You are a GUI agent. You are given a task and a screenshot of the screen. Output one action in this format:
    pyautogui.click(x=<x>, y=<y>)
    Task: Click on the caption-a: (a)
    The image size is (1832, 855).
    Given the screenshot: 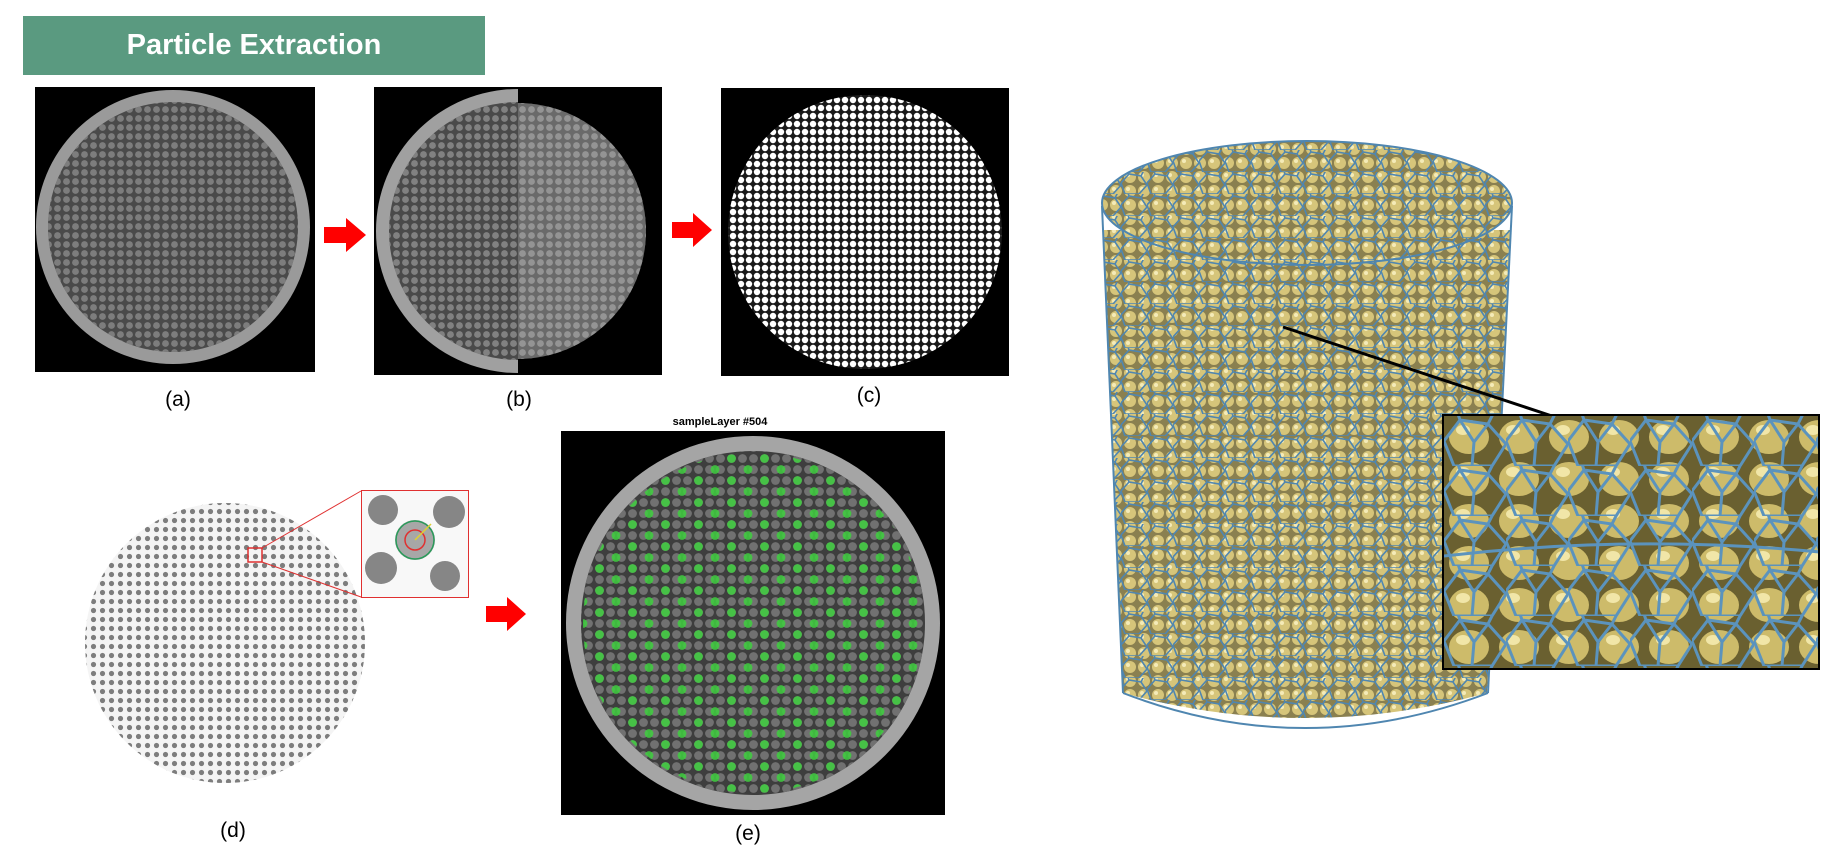 What is the action you would take?
    pyautogui.click(x=178, y=399)
    